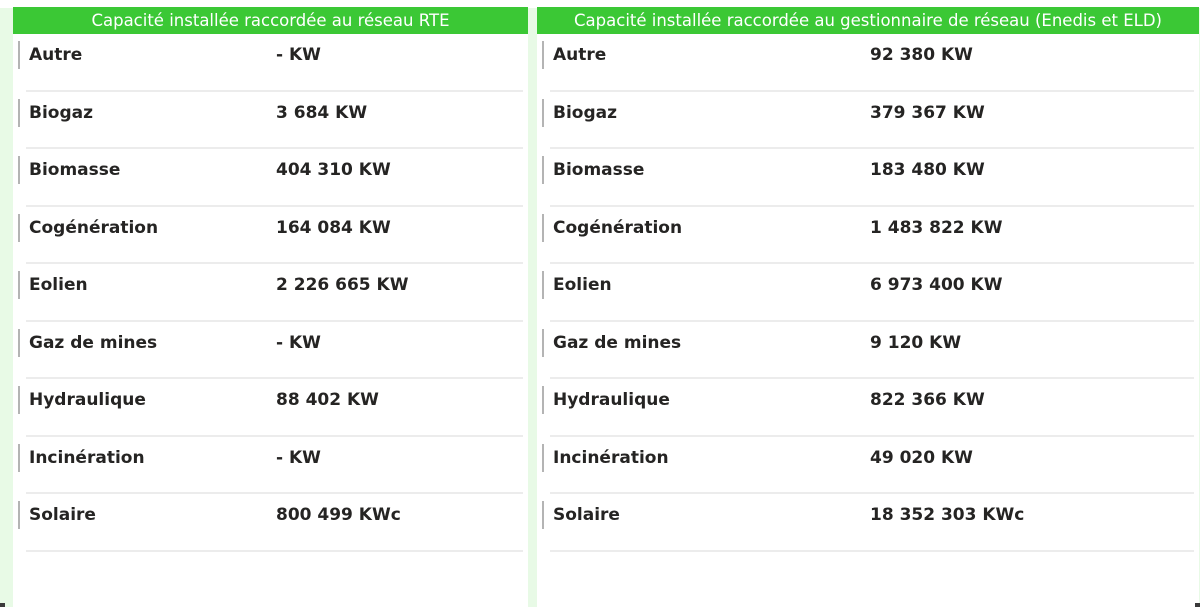  I want to click on table-row-biogaz: Biogaz 3 684 KW, so click(270, 120).